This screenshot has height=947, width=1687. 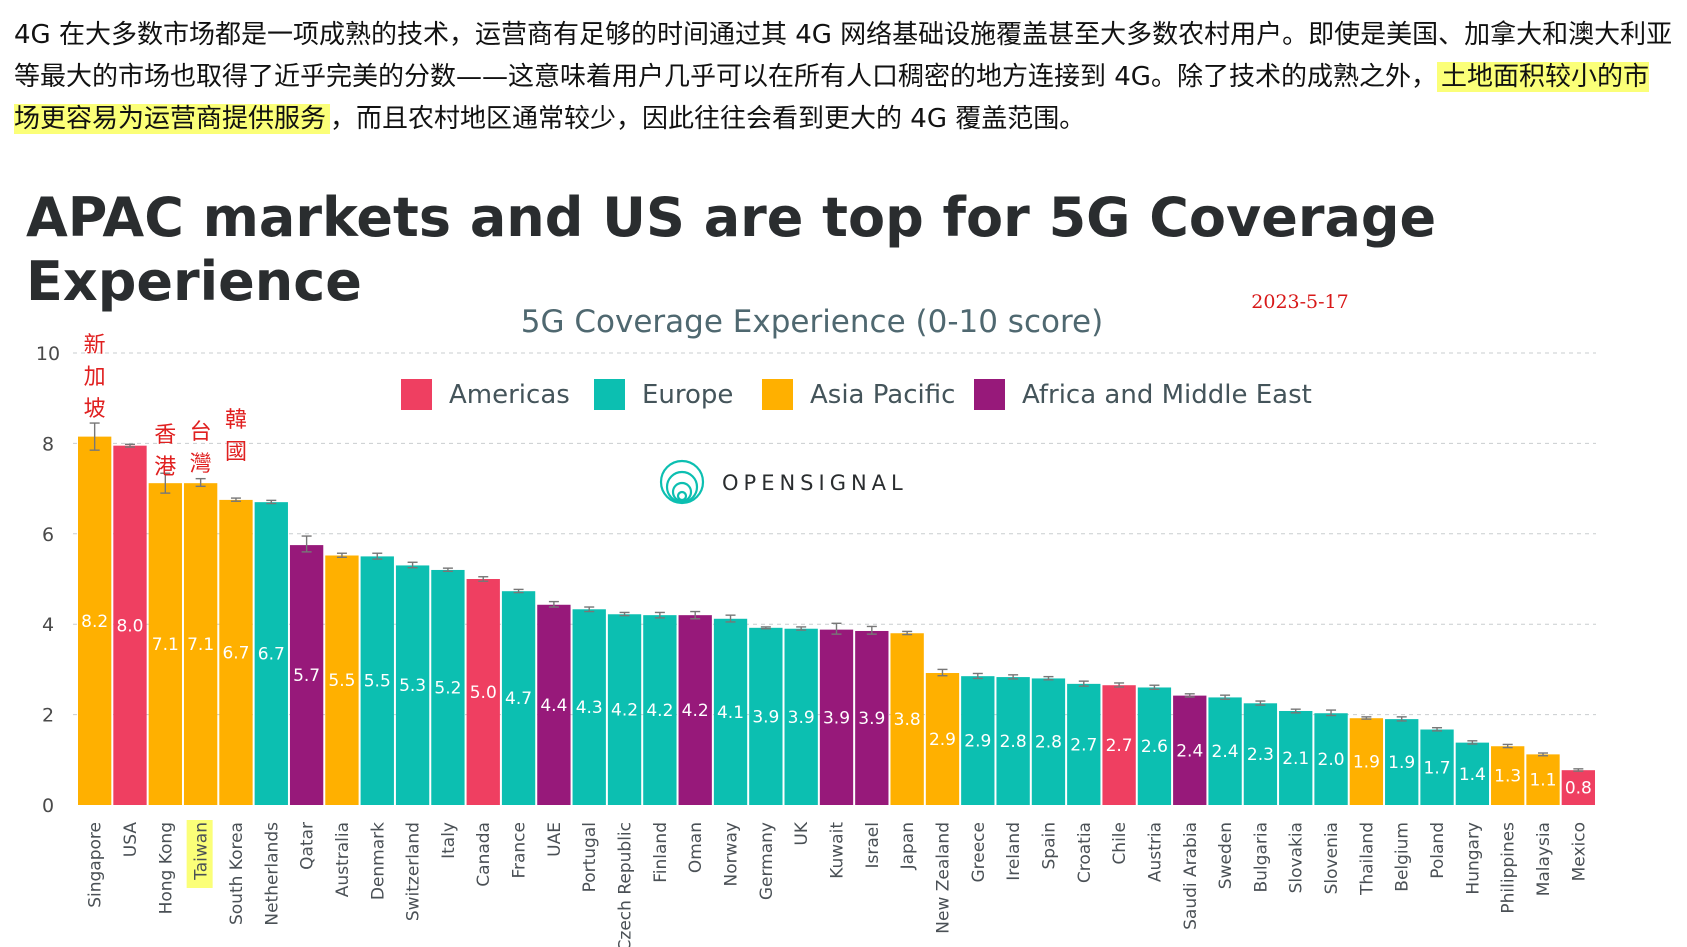 I want to click on data-label: 5.0, so click(x=483, y=693).